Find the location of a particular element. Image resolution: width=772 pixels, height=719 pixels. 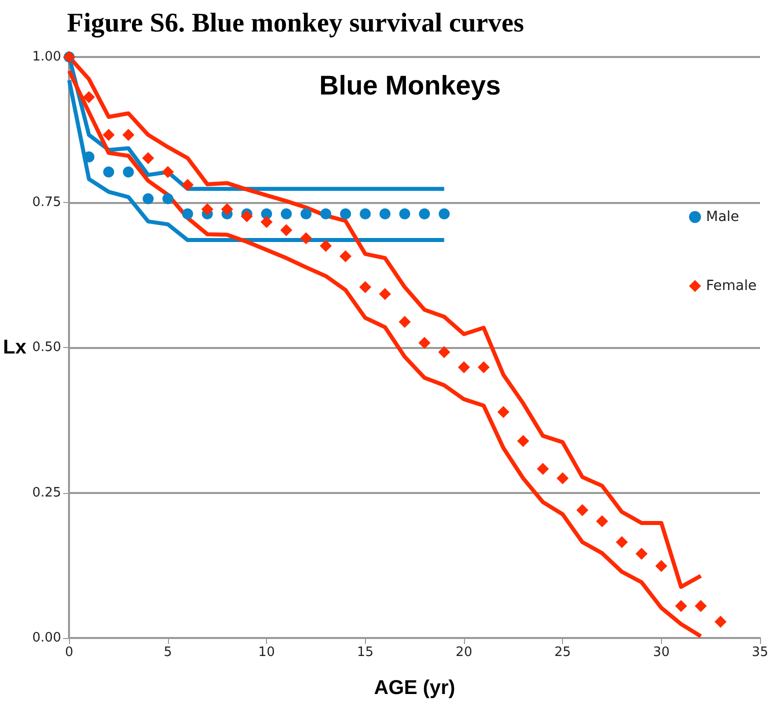

y-tick-label: 0.50 is located at coordinates (47, 347).